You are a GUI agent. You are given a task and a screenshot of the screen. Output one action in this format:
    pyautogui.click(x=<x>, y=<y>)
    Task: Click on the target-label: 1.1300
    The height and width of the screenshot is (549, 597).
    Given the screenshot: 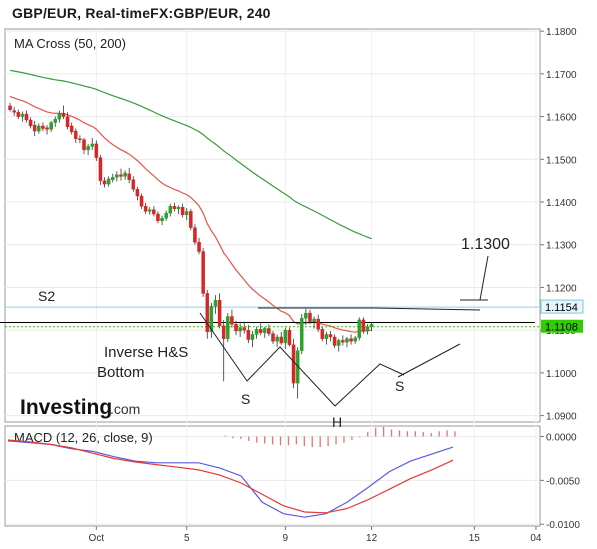 What is the action you would take?
    pyautogui.click(x=485, y=244)
    